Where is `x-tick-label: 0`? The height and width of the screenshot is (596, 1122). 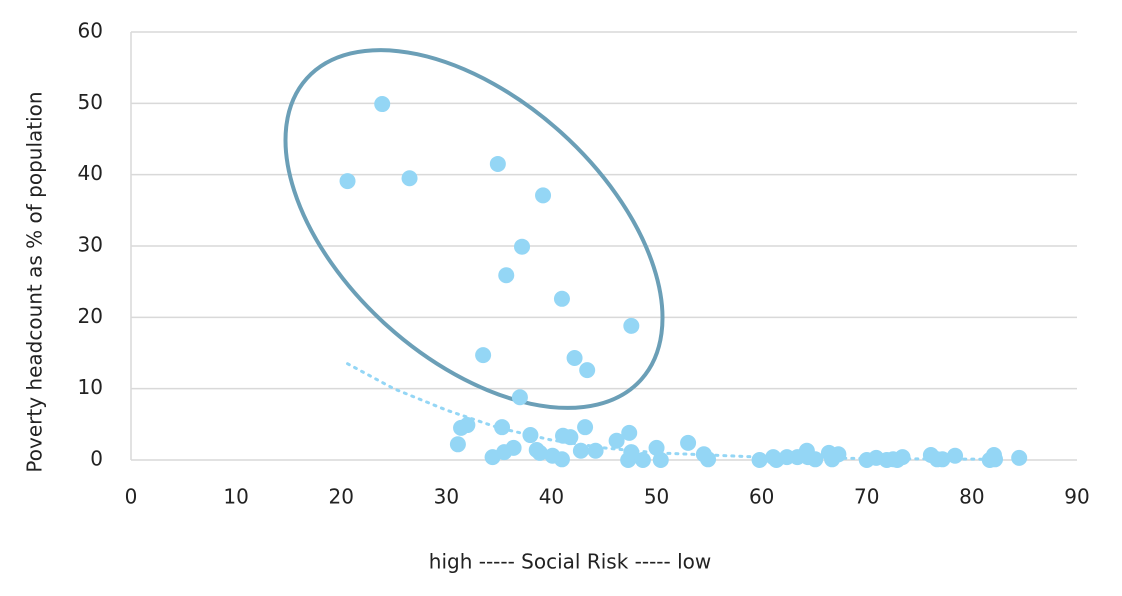
x-tick-label: 0 is located at coordinates (131, 497).